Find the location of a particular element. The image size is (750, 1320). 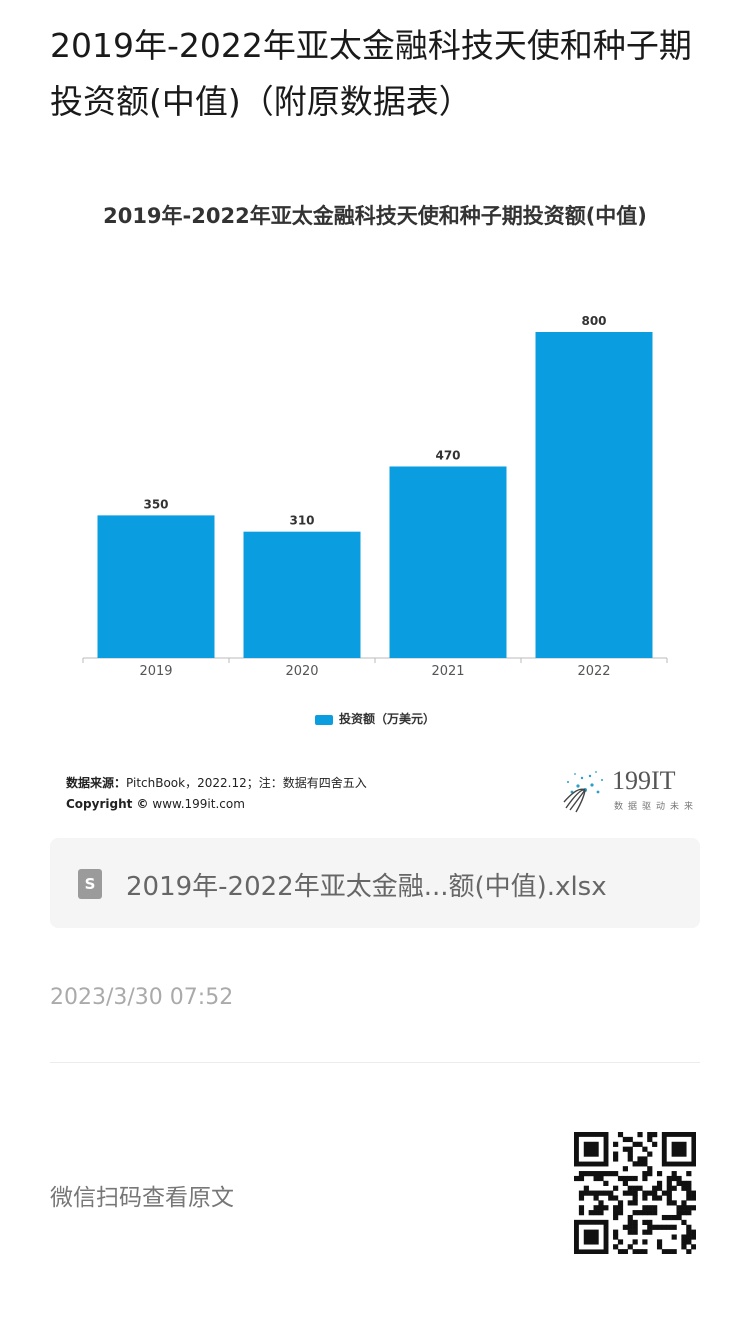

logo-text: 199IT is located at coordinates (644, 780).